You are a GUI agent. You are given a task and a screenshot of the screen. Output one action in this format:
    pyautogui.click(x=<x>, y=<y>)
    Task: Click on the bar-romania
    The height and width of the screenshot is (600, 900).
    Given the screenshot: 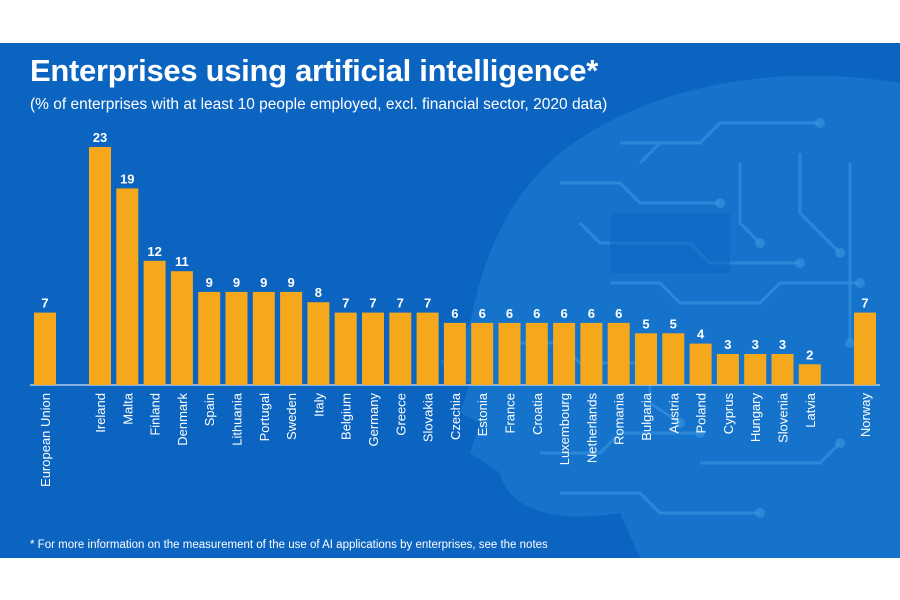 What is the action you would take?
    pyautogui.click(x=618, y=353)
    